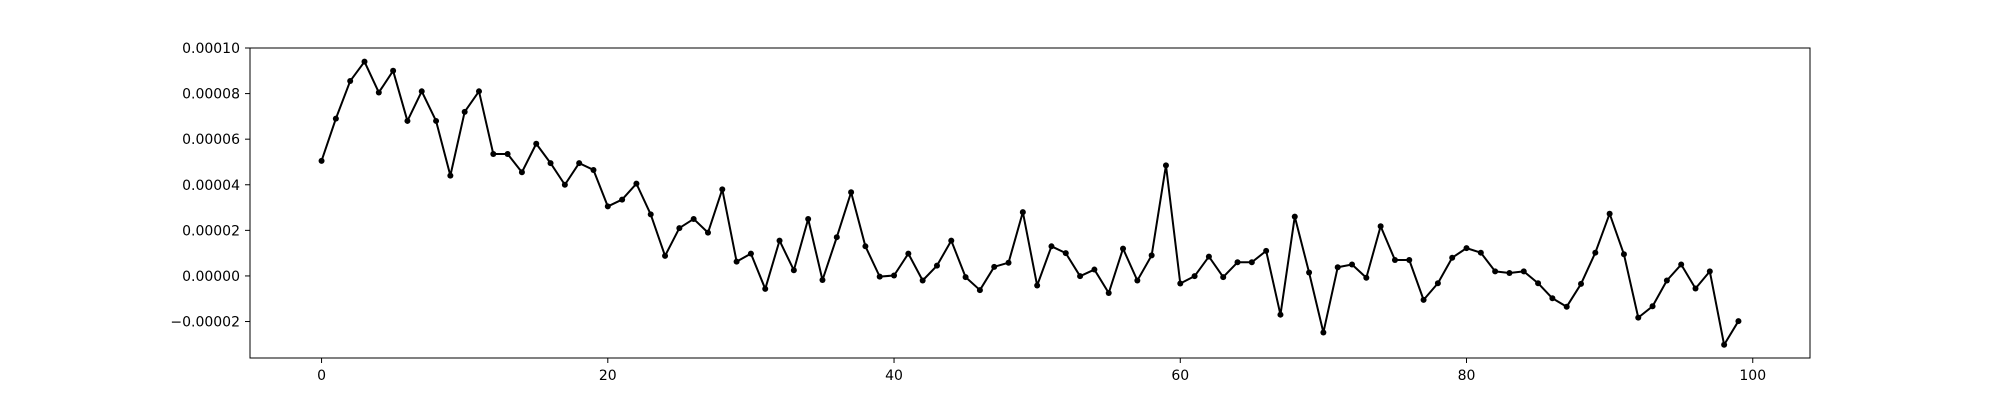  What do you see at coordinates (211, 277) in the screenshot?
I see `y-tick-label: 0.00000` at bounding box center [211, 277].